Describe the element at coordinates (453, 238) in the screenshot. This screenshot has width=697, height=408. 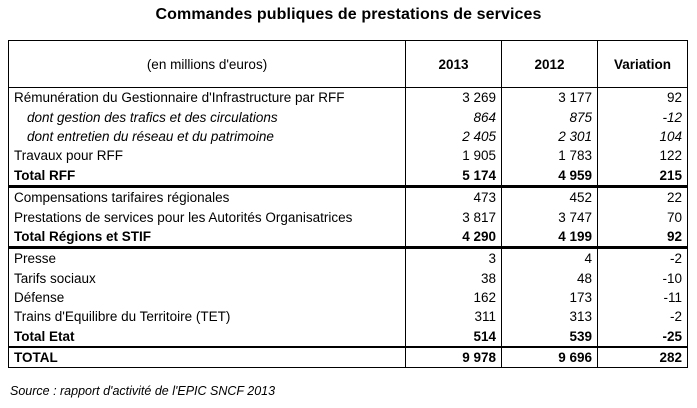
I see `value-2013: 4 290` at that location.